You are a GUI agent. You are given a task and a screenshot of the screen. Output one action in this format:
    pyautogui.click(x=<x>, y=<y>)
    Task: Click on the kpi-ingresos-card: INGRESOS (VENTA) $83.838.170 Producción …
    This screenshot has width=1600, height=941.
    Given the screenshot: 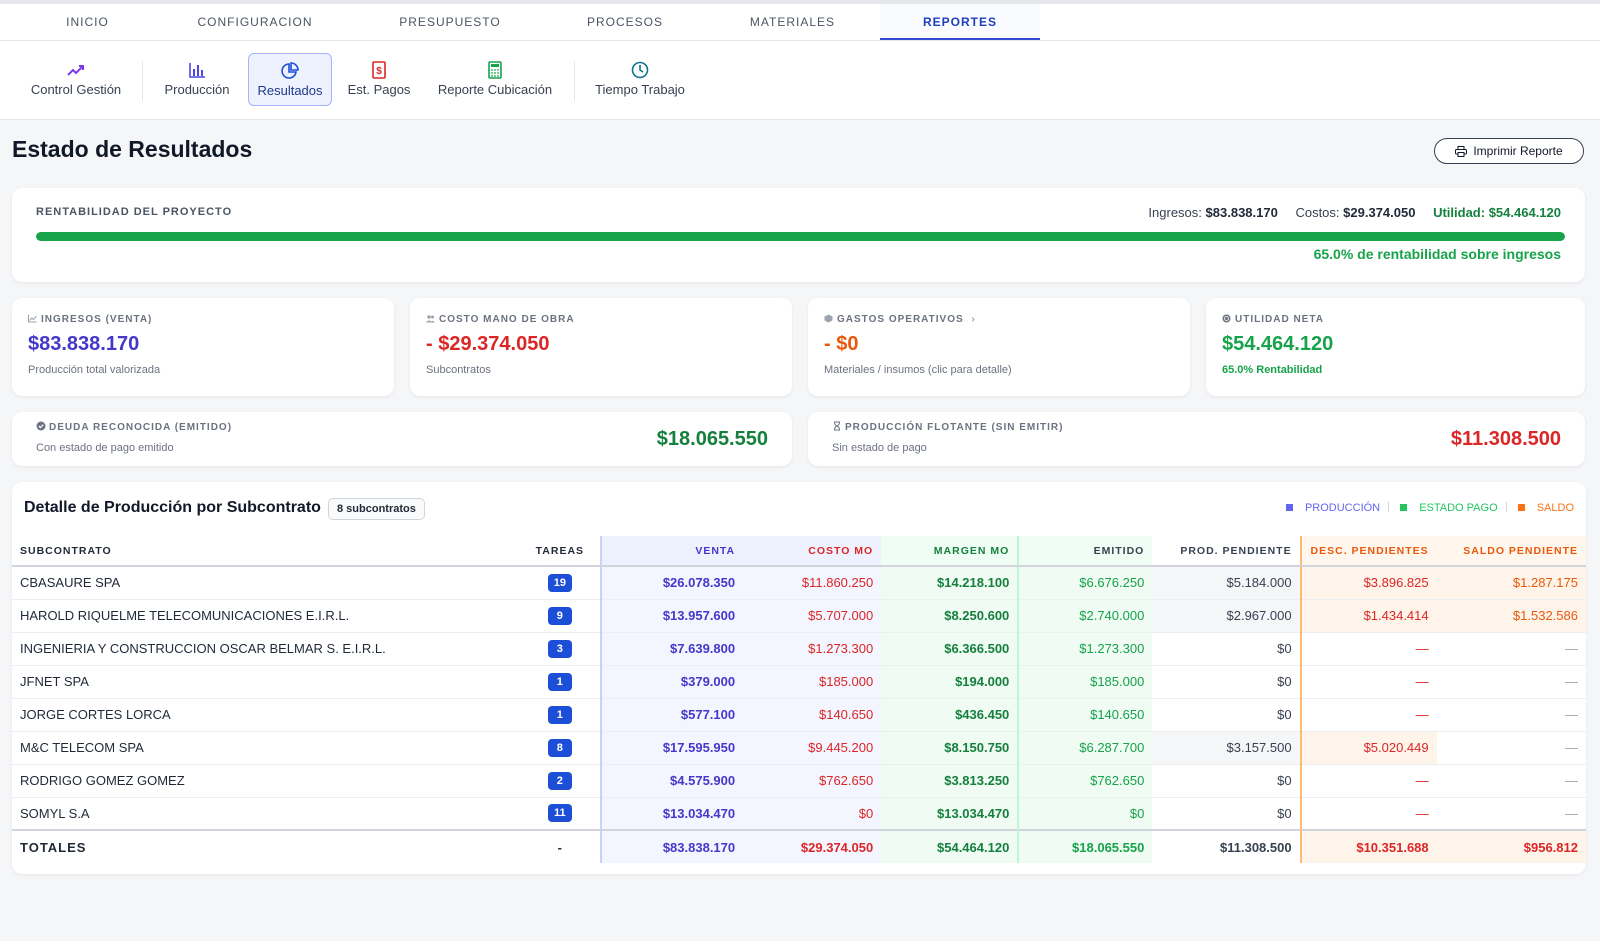 What is the action you would take?
    pyautogui.click(x=203, y=347)
    